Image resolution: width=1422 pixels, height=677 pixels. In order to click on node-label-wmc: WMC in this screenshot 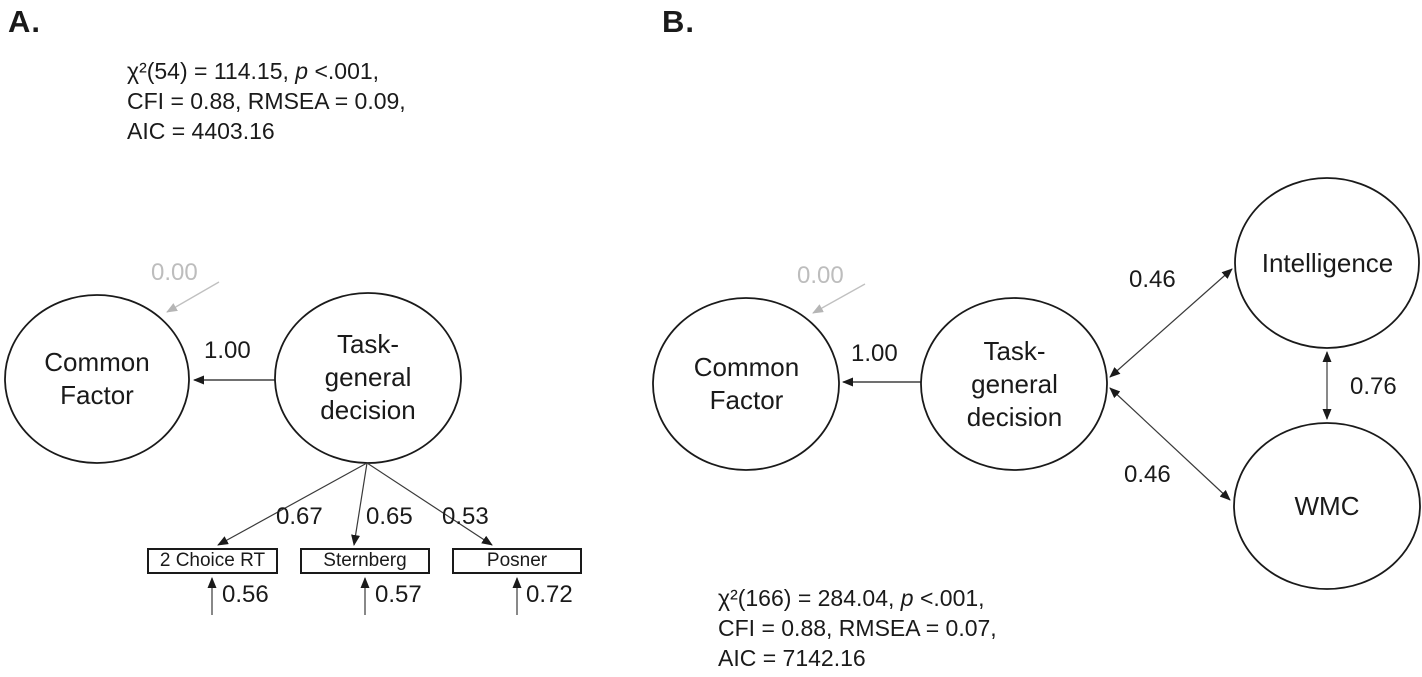, I will do `click(1327, 505)`.